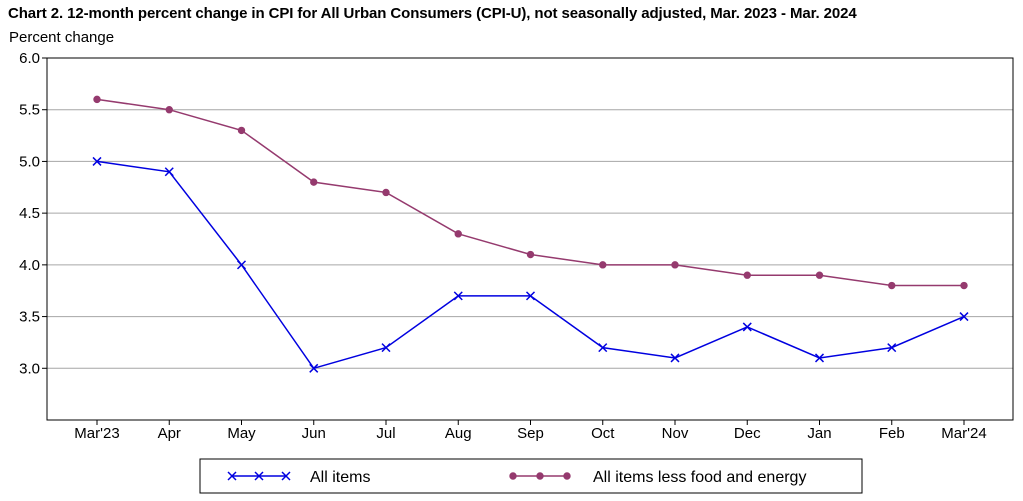 This screenshot has height=501, width=1023. What do you see at coordinates (29, 317) in the screenshot?
I see `y-tick-label: 3.5` at bounding box center [29, 317].